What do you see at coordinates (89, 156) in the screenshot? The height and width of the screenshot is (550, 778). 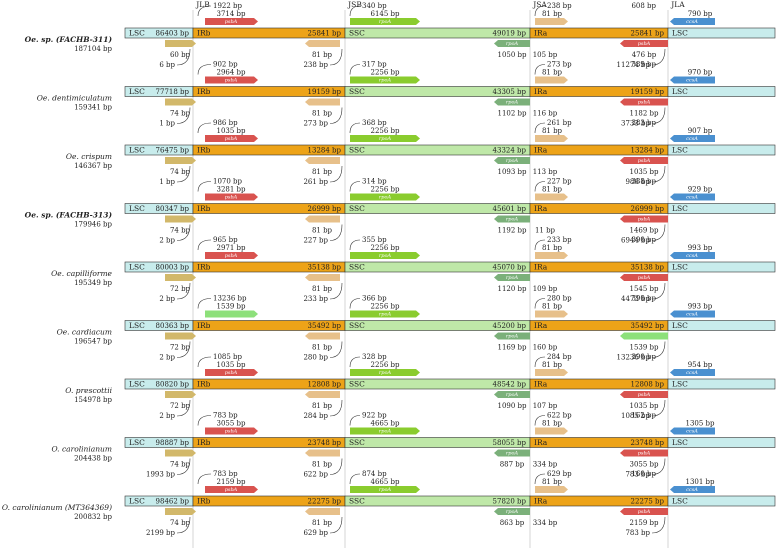 I see `species-name: Oe. crispum` at bounding box center [89, 156].